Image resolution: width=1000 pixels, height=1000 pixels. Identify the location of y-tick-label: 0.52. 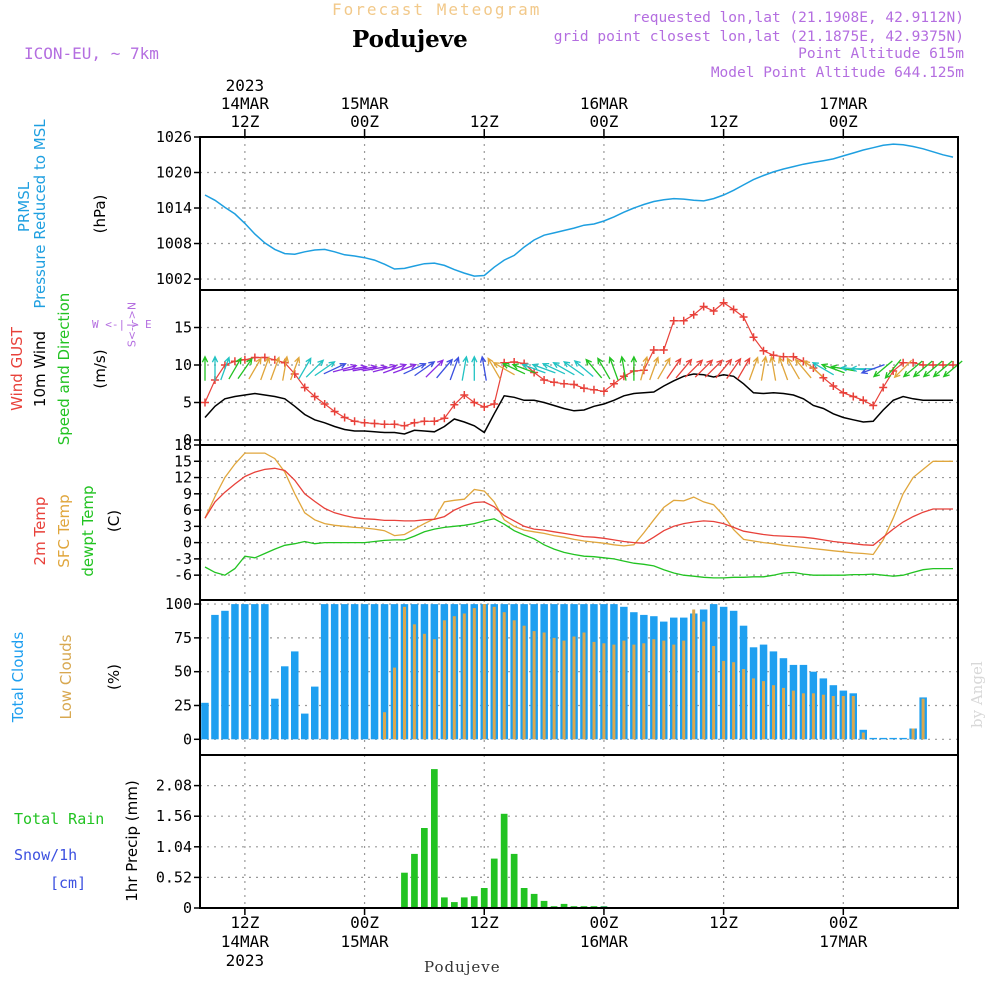
(174, 877).